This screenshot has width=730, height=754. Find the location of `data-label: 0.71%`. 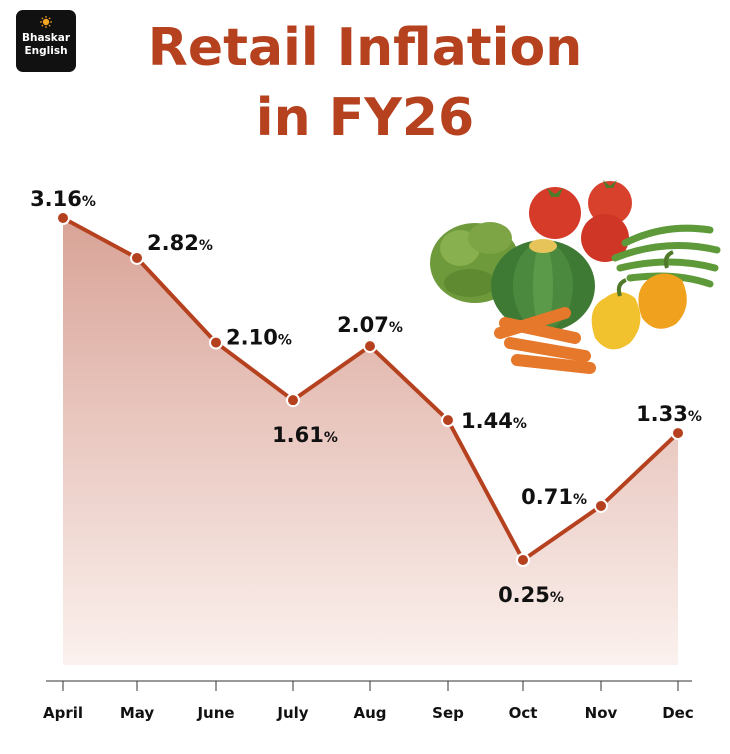

data-label: 0.71% is located at coordinates (554, 497).